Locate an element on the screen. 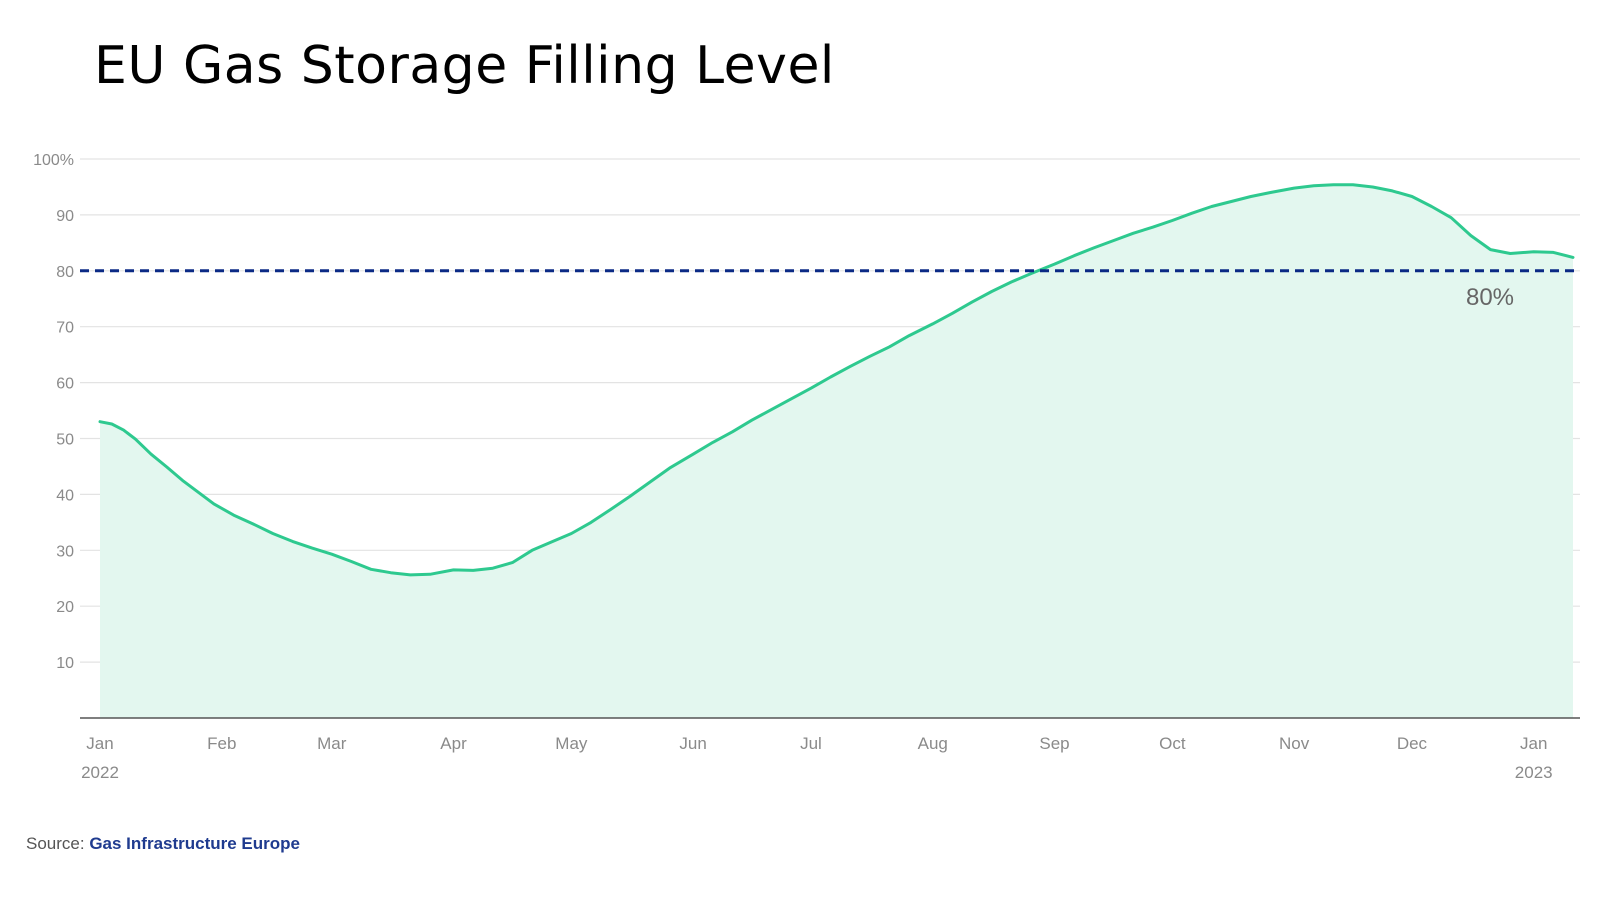  y-tick-label-70: 70 is located at coordinates (65, 328).